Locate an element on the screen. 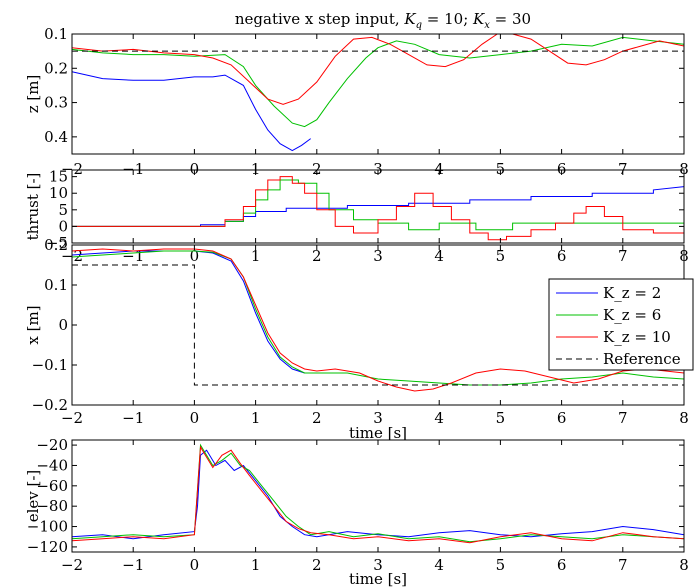 The height and width of the screenshot is (588, 698). elev-ytick-label: −40 is located at coordinates (52, 465).